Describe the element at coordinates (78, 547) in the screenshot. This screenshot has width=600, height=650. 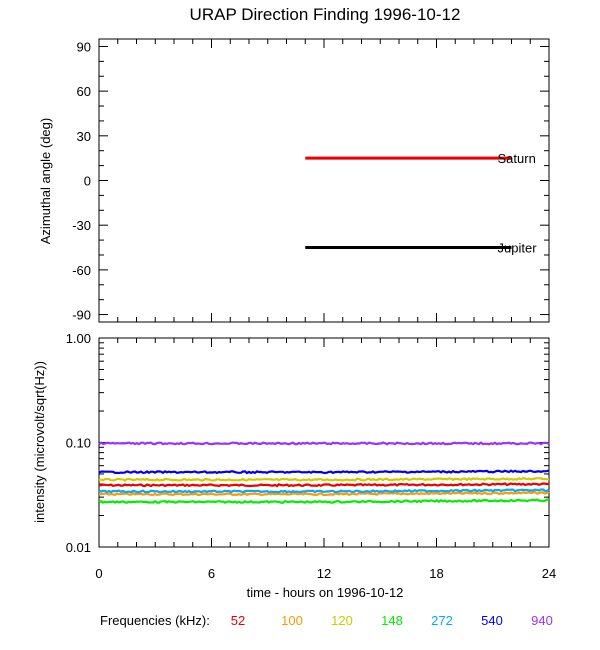
I see `intensity-y-tick-label: 0.01` at that location.